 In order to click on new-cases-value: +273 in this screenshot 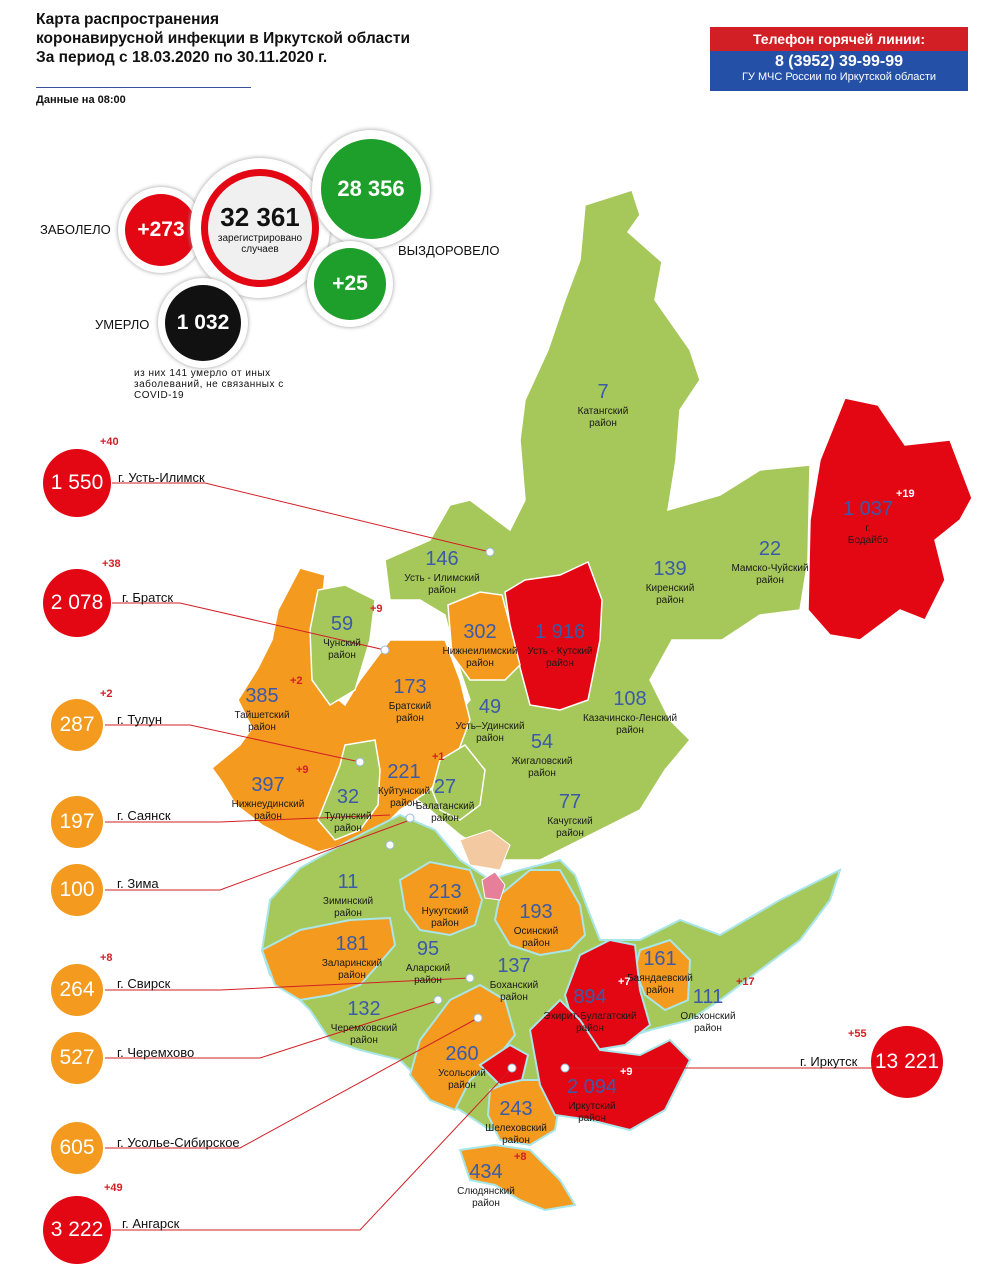, I will do `click(161, 229)`.